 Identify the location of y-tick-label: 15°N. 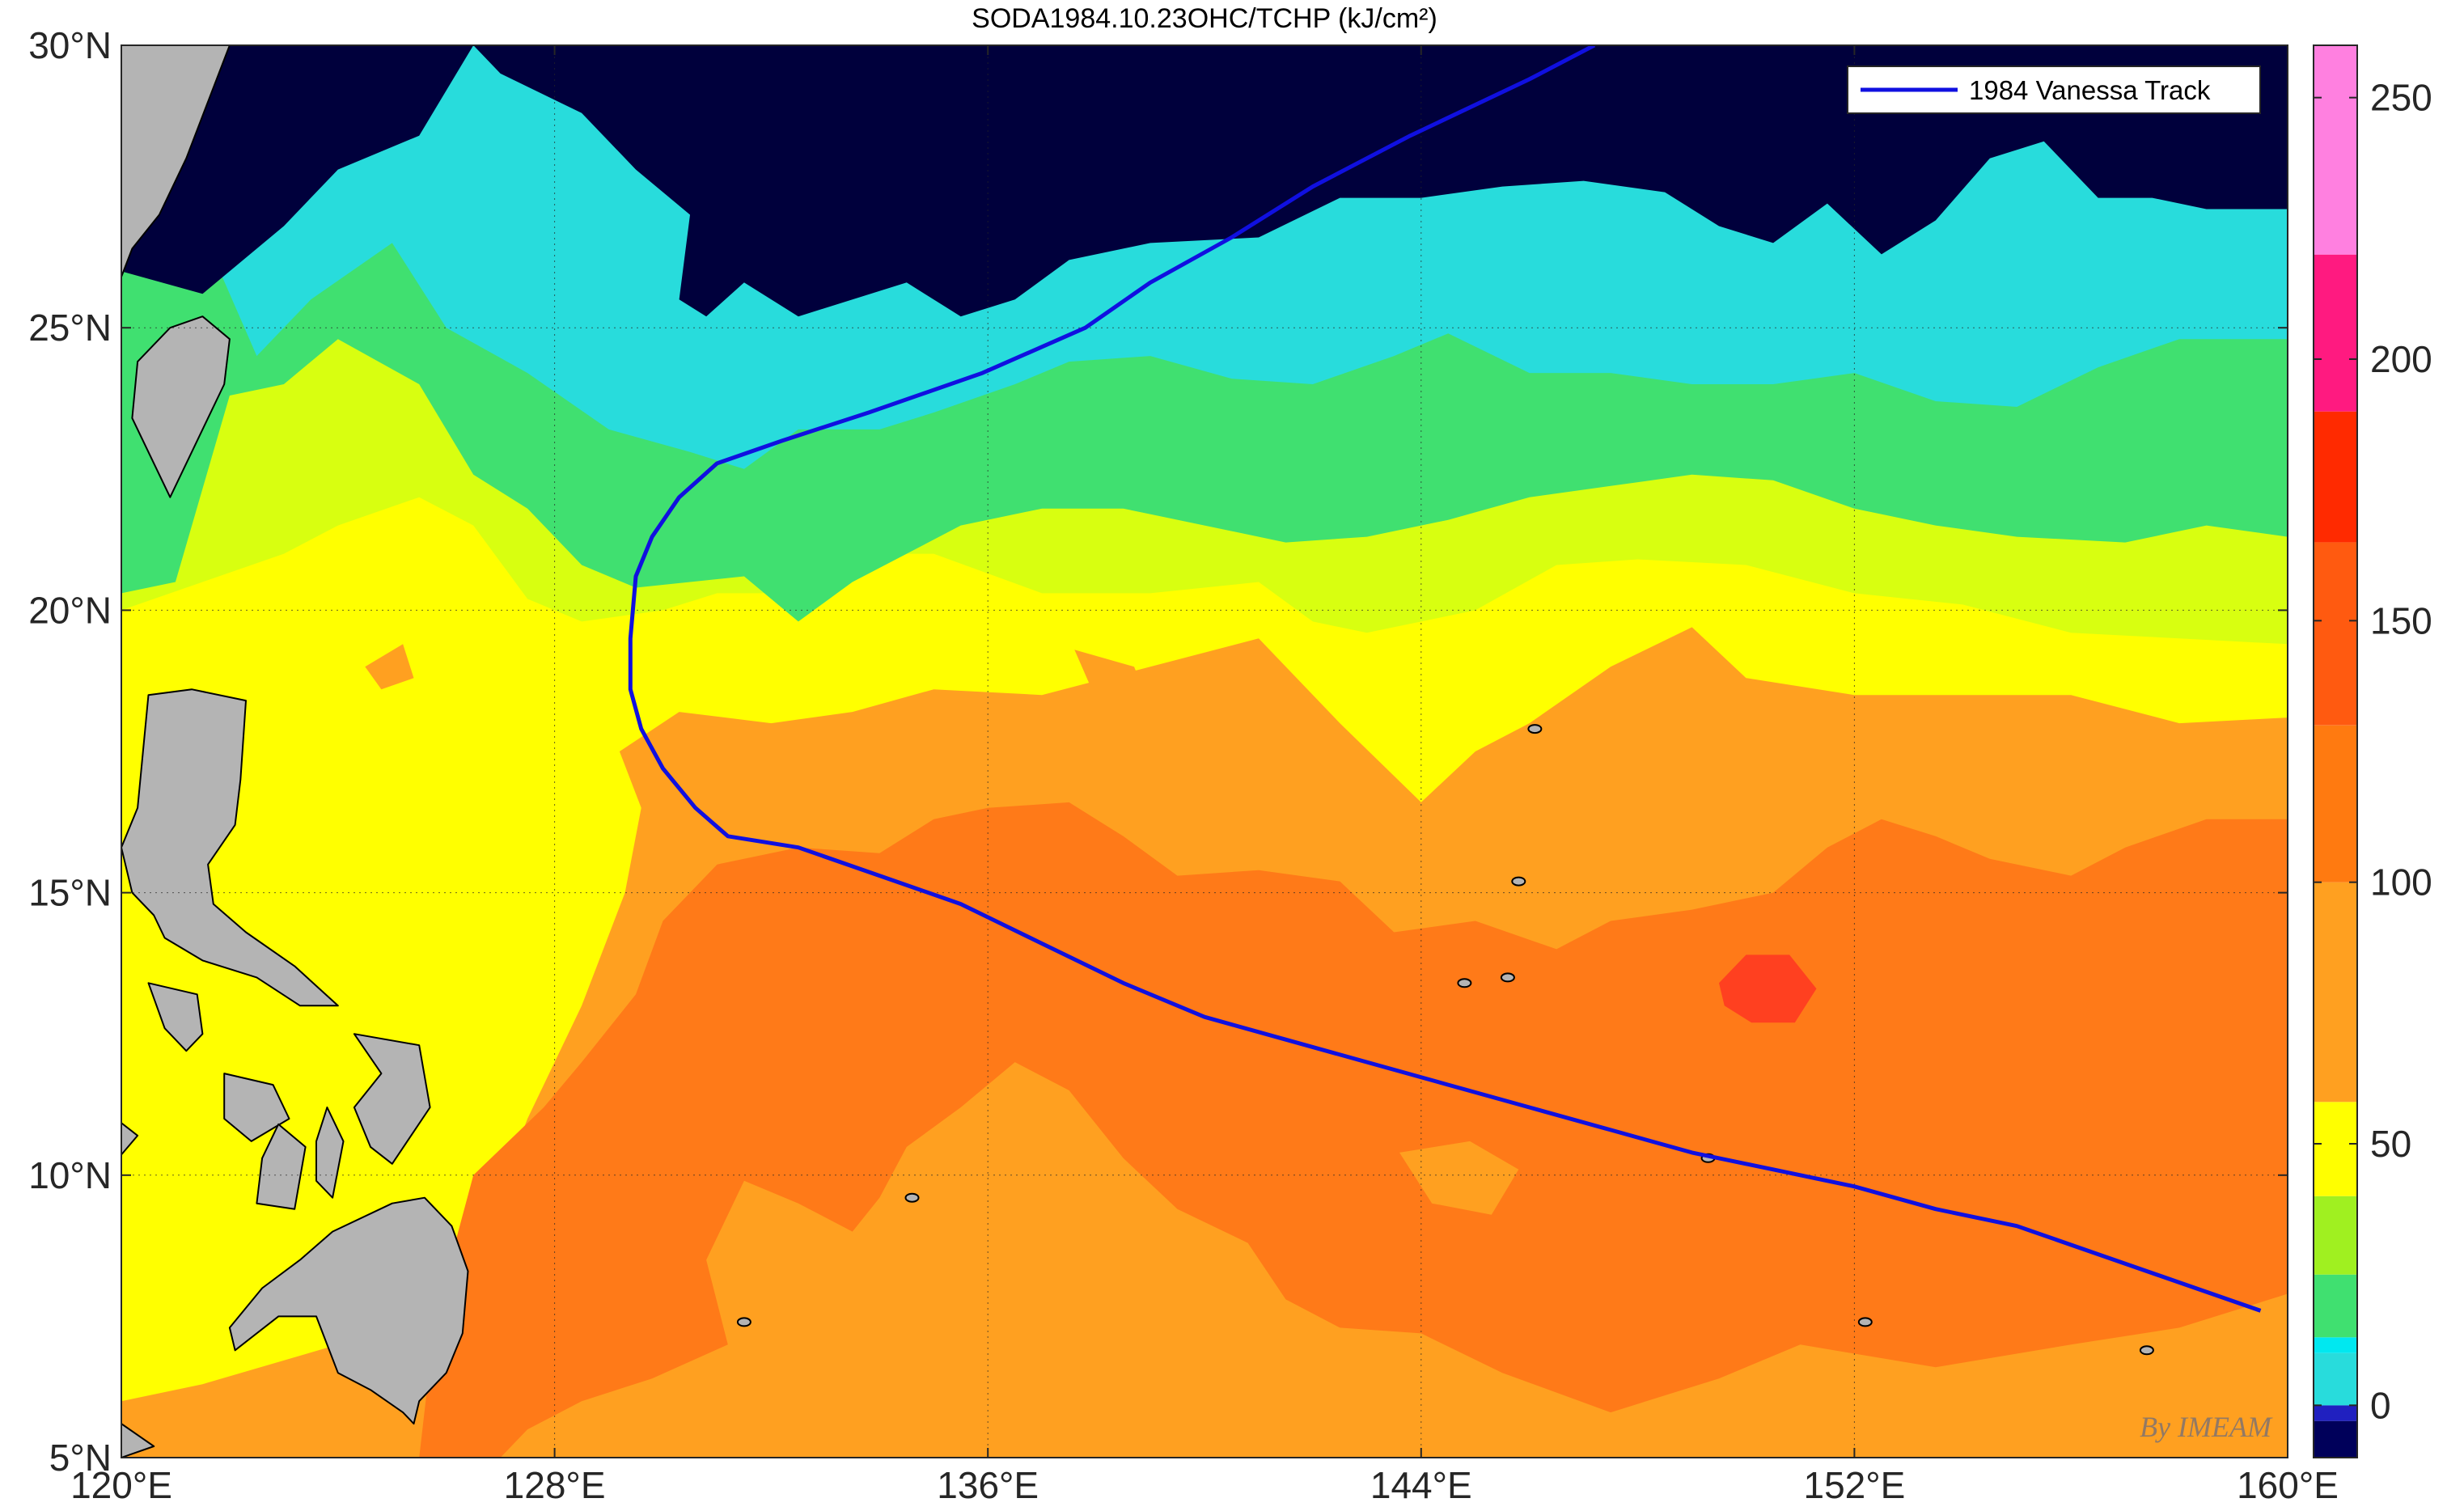
(70, 893).